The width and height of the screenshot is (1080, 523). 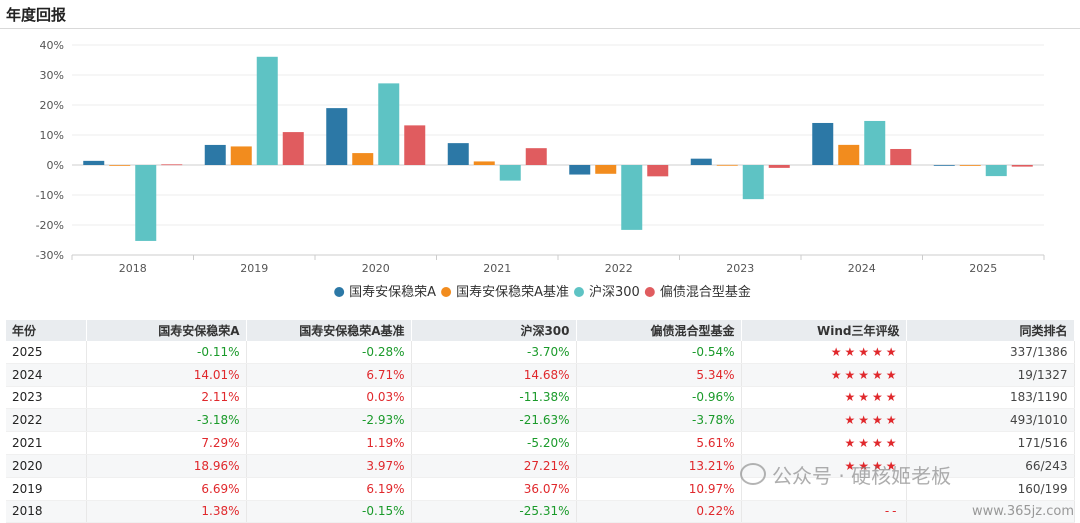 I want to click on cell-fund: 14.01%, so click(x=166, y=375).